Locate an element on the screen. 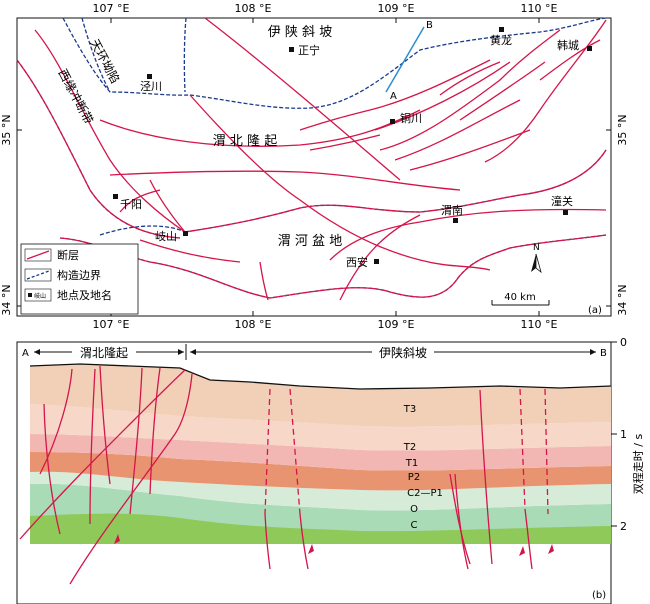  place-weinan: 渭南 is located at coordinates (452, 210).